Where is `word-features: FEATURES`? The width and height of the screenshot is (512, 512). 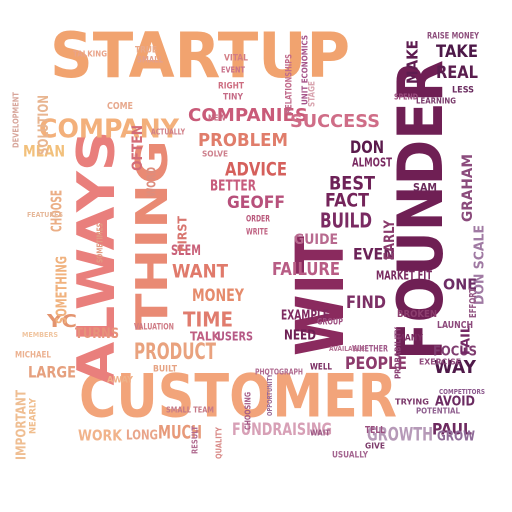 word-features: FEATURES is located at coordinates (45, 215).